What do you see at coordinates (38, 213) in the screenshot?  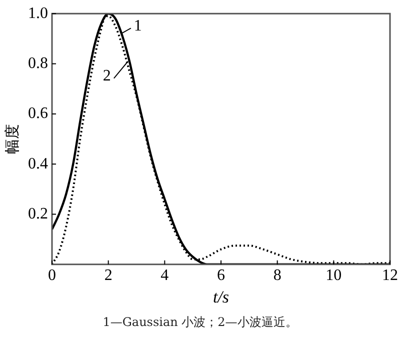 I see `y-tick-label: 0.2` at bounding box center [38, 213].